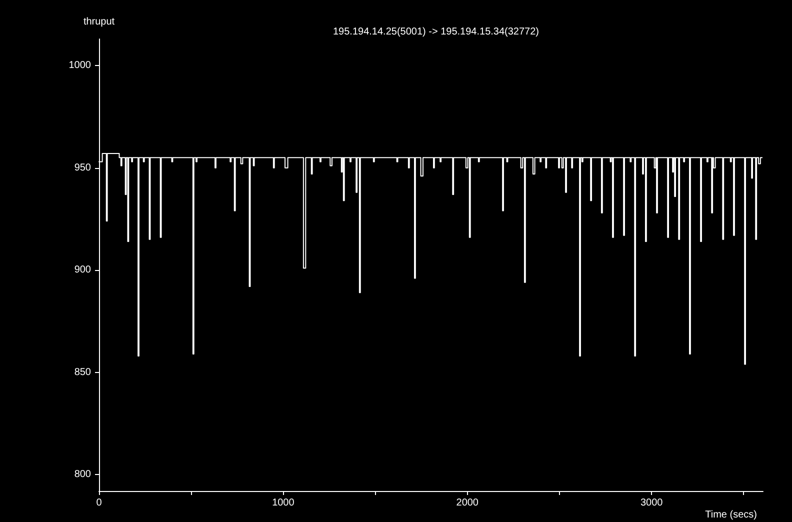  Describe the element at coordinates (652, 503) in the screenshot. I see `x-tick-label: 3000` at that location.